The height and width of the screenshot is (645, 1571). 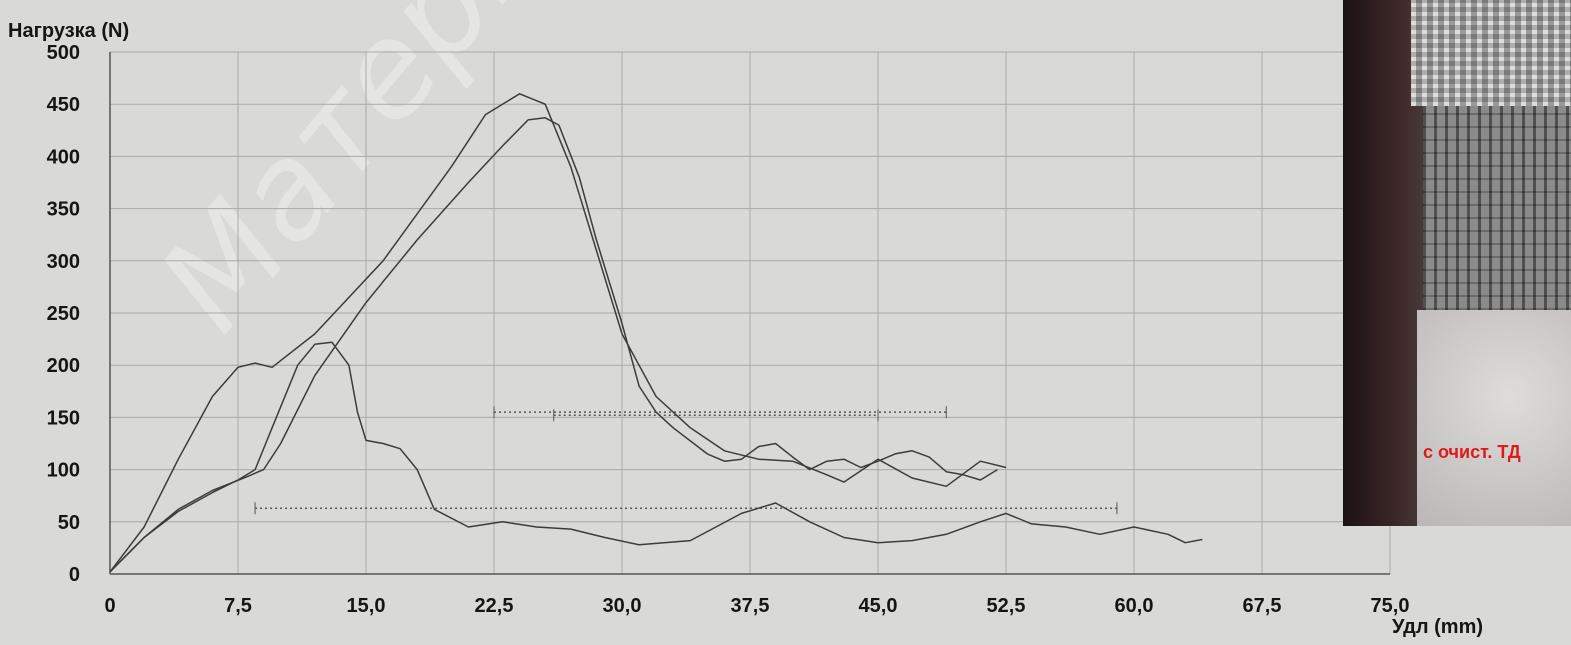 I want to click on x-tick-label: 45,0, so click(x=878, y=606).